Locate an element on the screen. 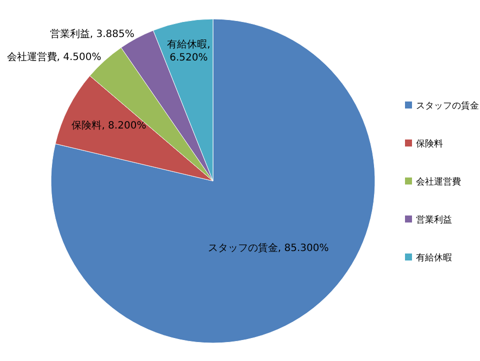  legend-label: 会社運営費 is located at coordinates (438, 182).